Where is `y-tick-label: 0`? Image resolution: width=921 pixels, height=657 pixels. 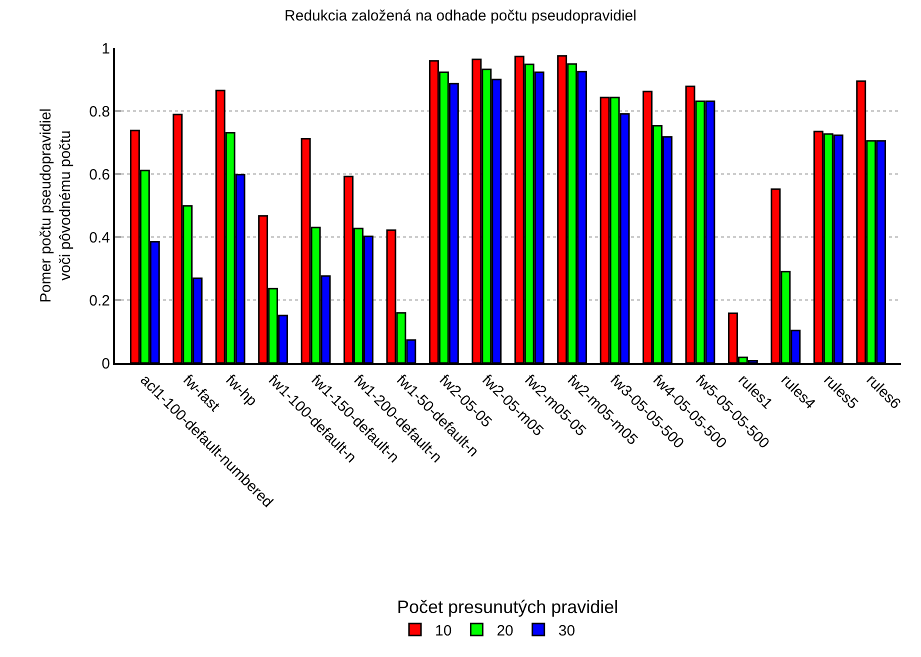 y-tick-label: 0 is located at coordinates (106, 363).